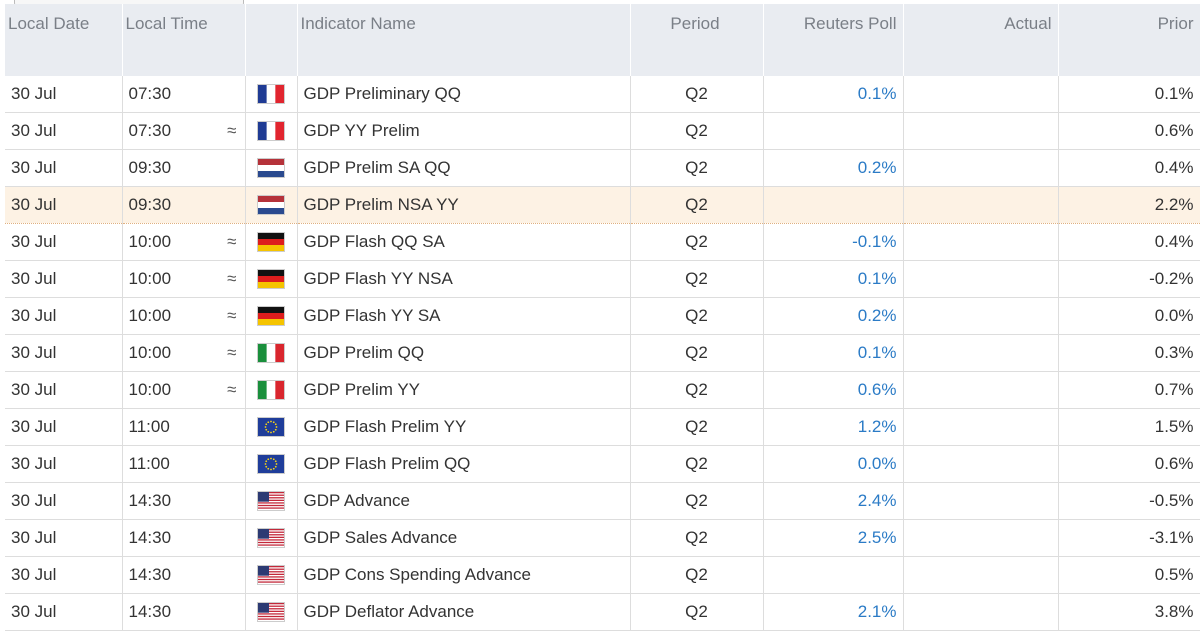  I want to click on header-cell: Prior, so click(1129, 40).